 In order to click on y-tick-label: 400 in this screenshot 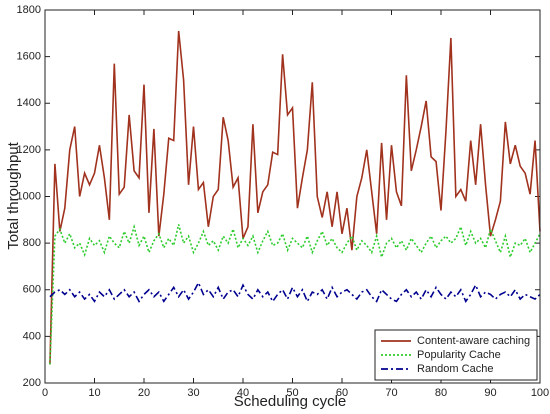, I will do `click(32, 336)`.